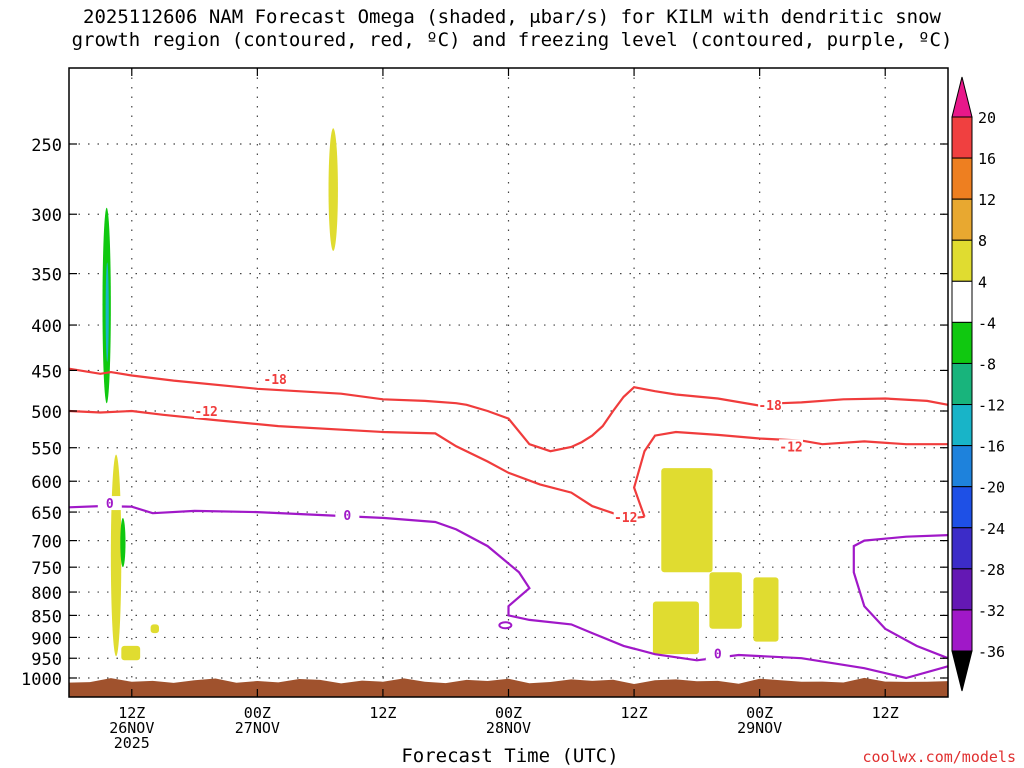 The width and height of the screenshot is (1024, 768). What do you see at coordinates (991, 652) in the screenshot?
I see `colorbar-label: -36` at bounding box center [991, 652].